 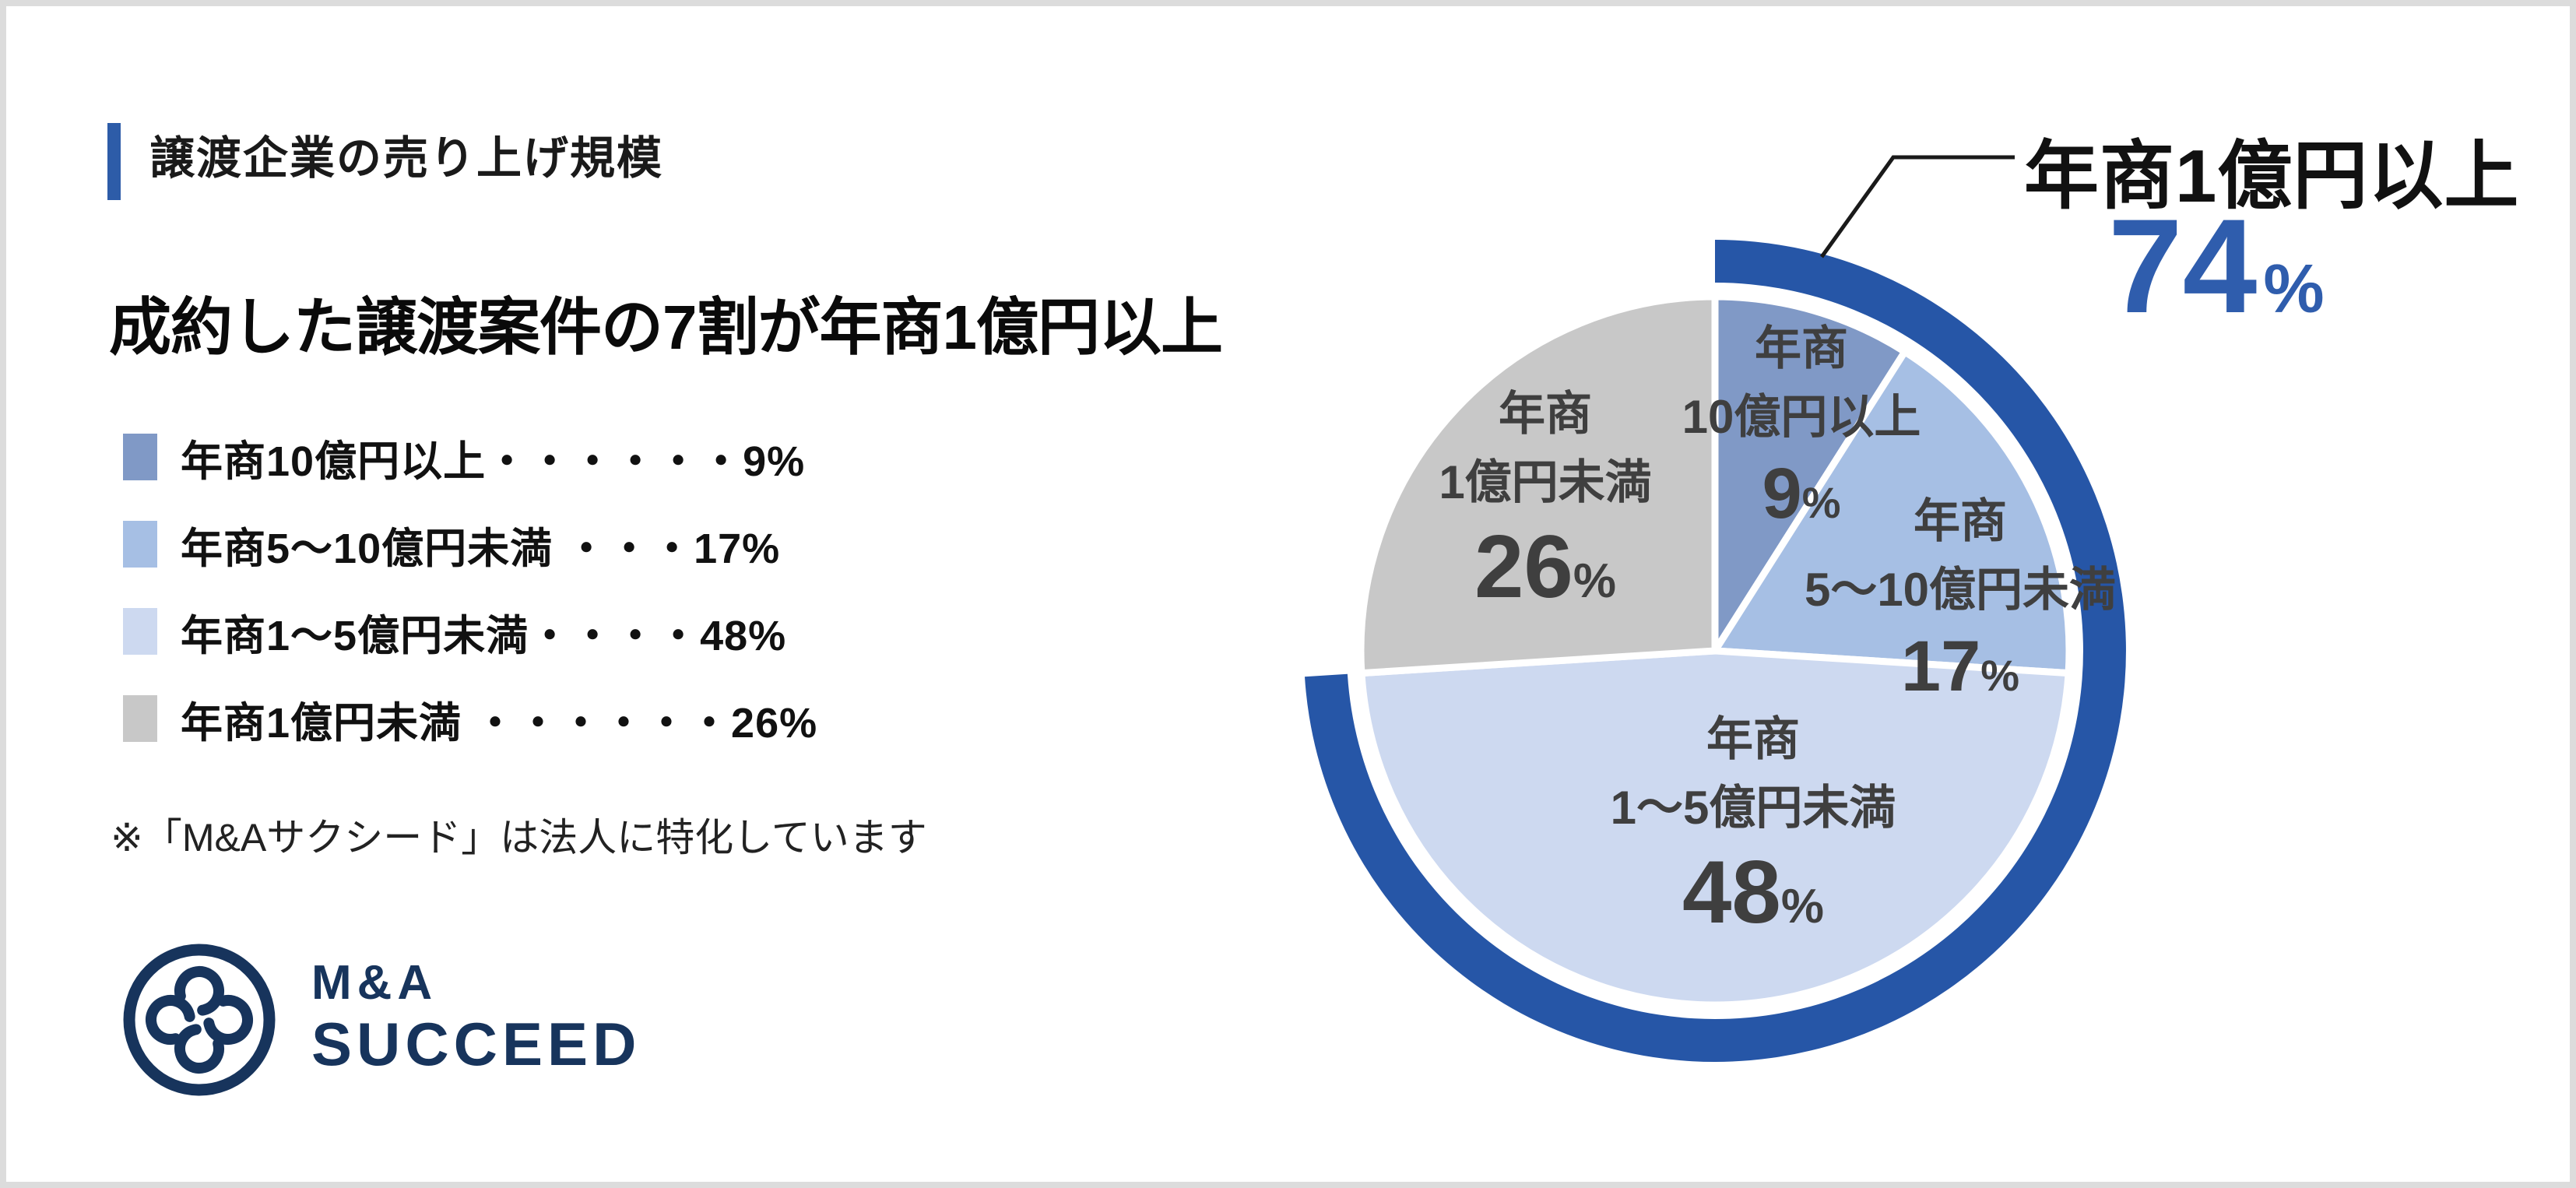 I want to click on legend-item-label: 年商10億円以上・・・・・・9%, so click(x=493, y=461).